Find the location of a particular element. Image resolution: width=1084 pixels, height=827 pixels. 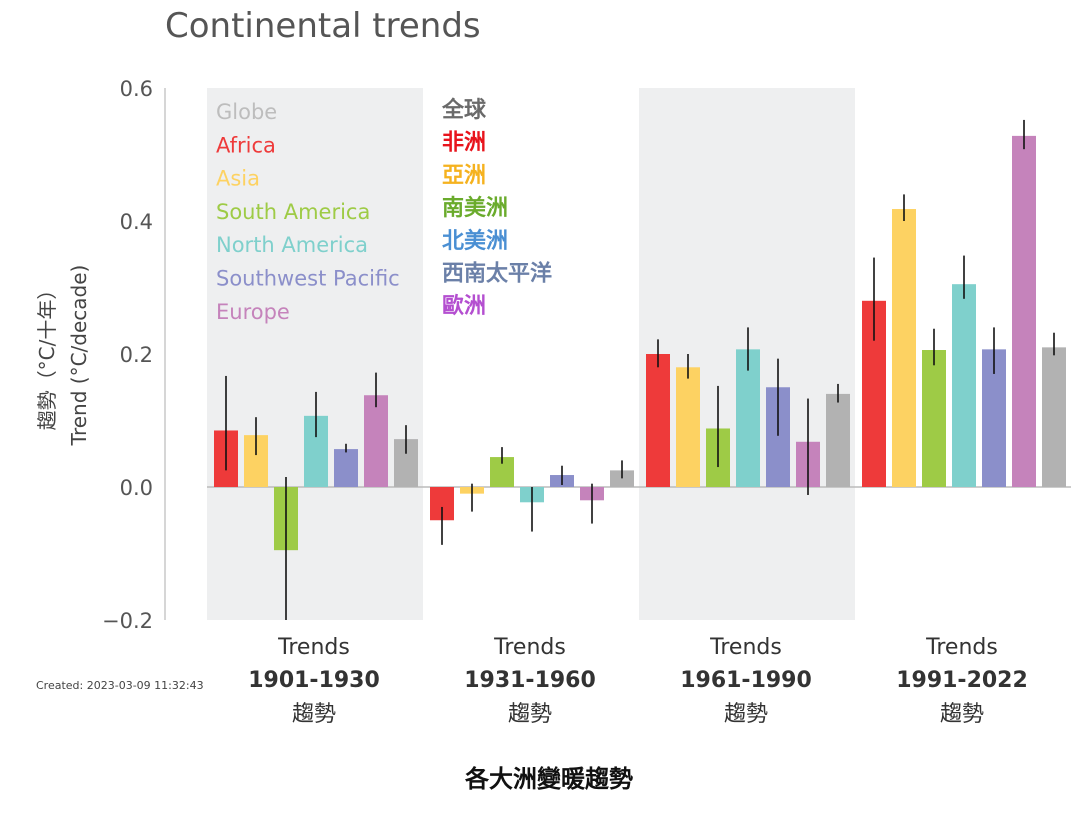

bar-asia-1961-1990 is located at coordinates (688, 427).